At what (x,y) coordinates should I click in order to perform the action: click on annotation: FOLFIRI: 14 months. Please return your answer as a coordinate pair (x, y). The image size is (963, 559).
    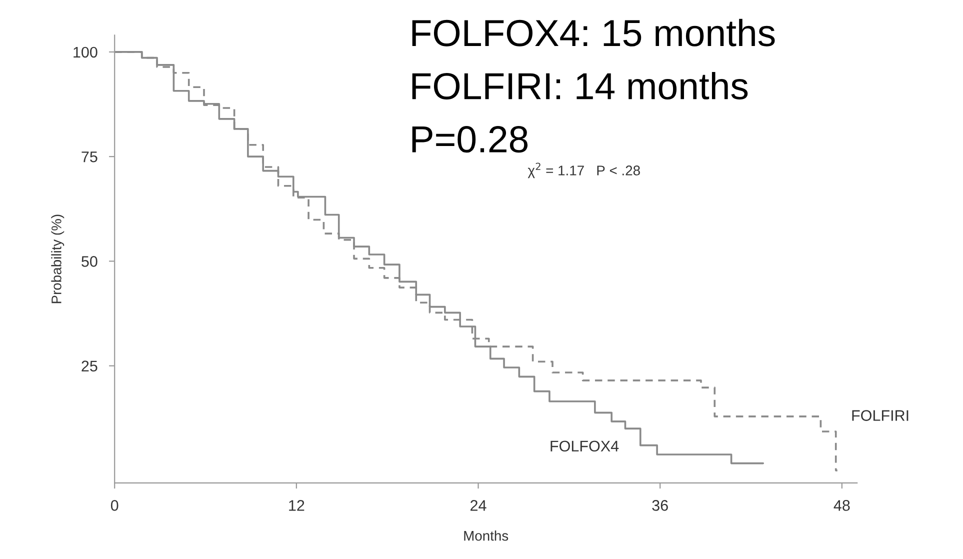
    Looking at the image, I should click on (580, 86).